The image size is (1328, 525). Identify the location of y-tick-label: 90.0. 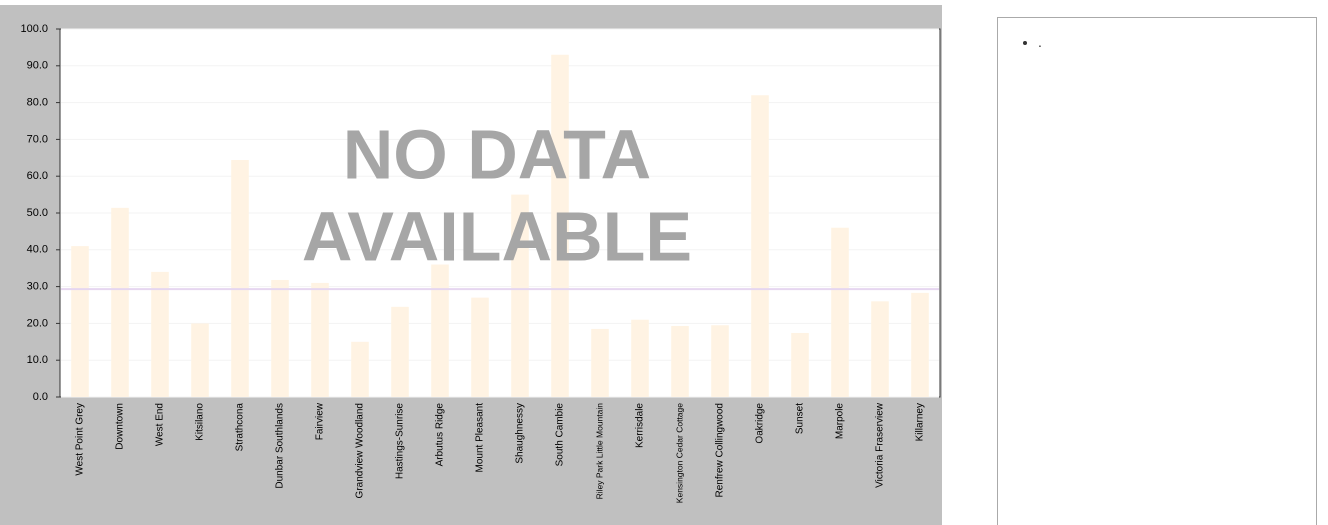
(37, 66).